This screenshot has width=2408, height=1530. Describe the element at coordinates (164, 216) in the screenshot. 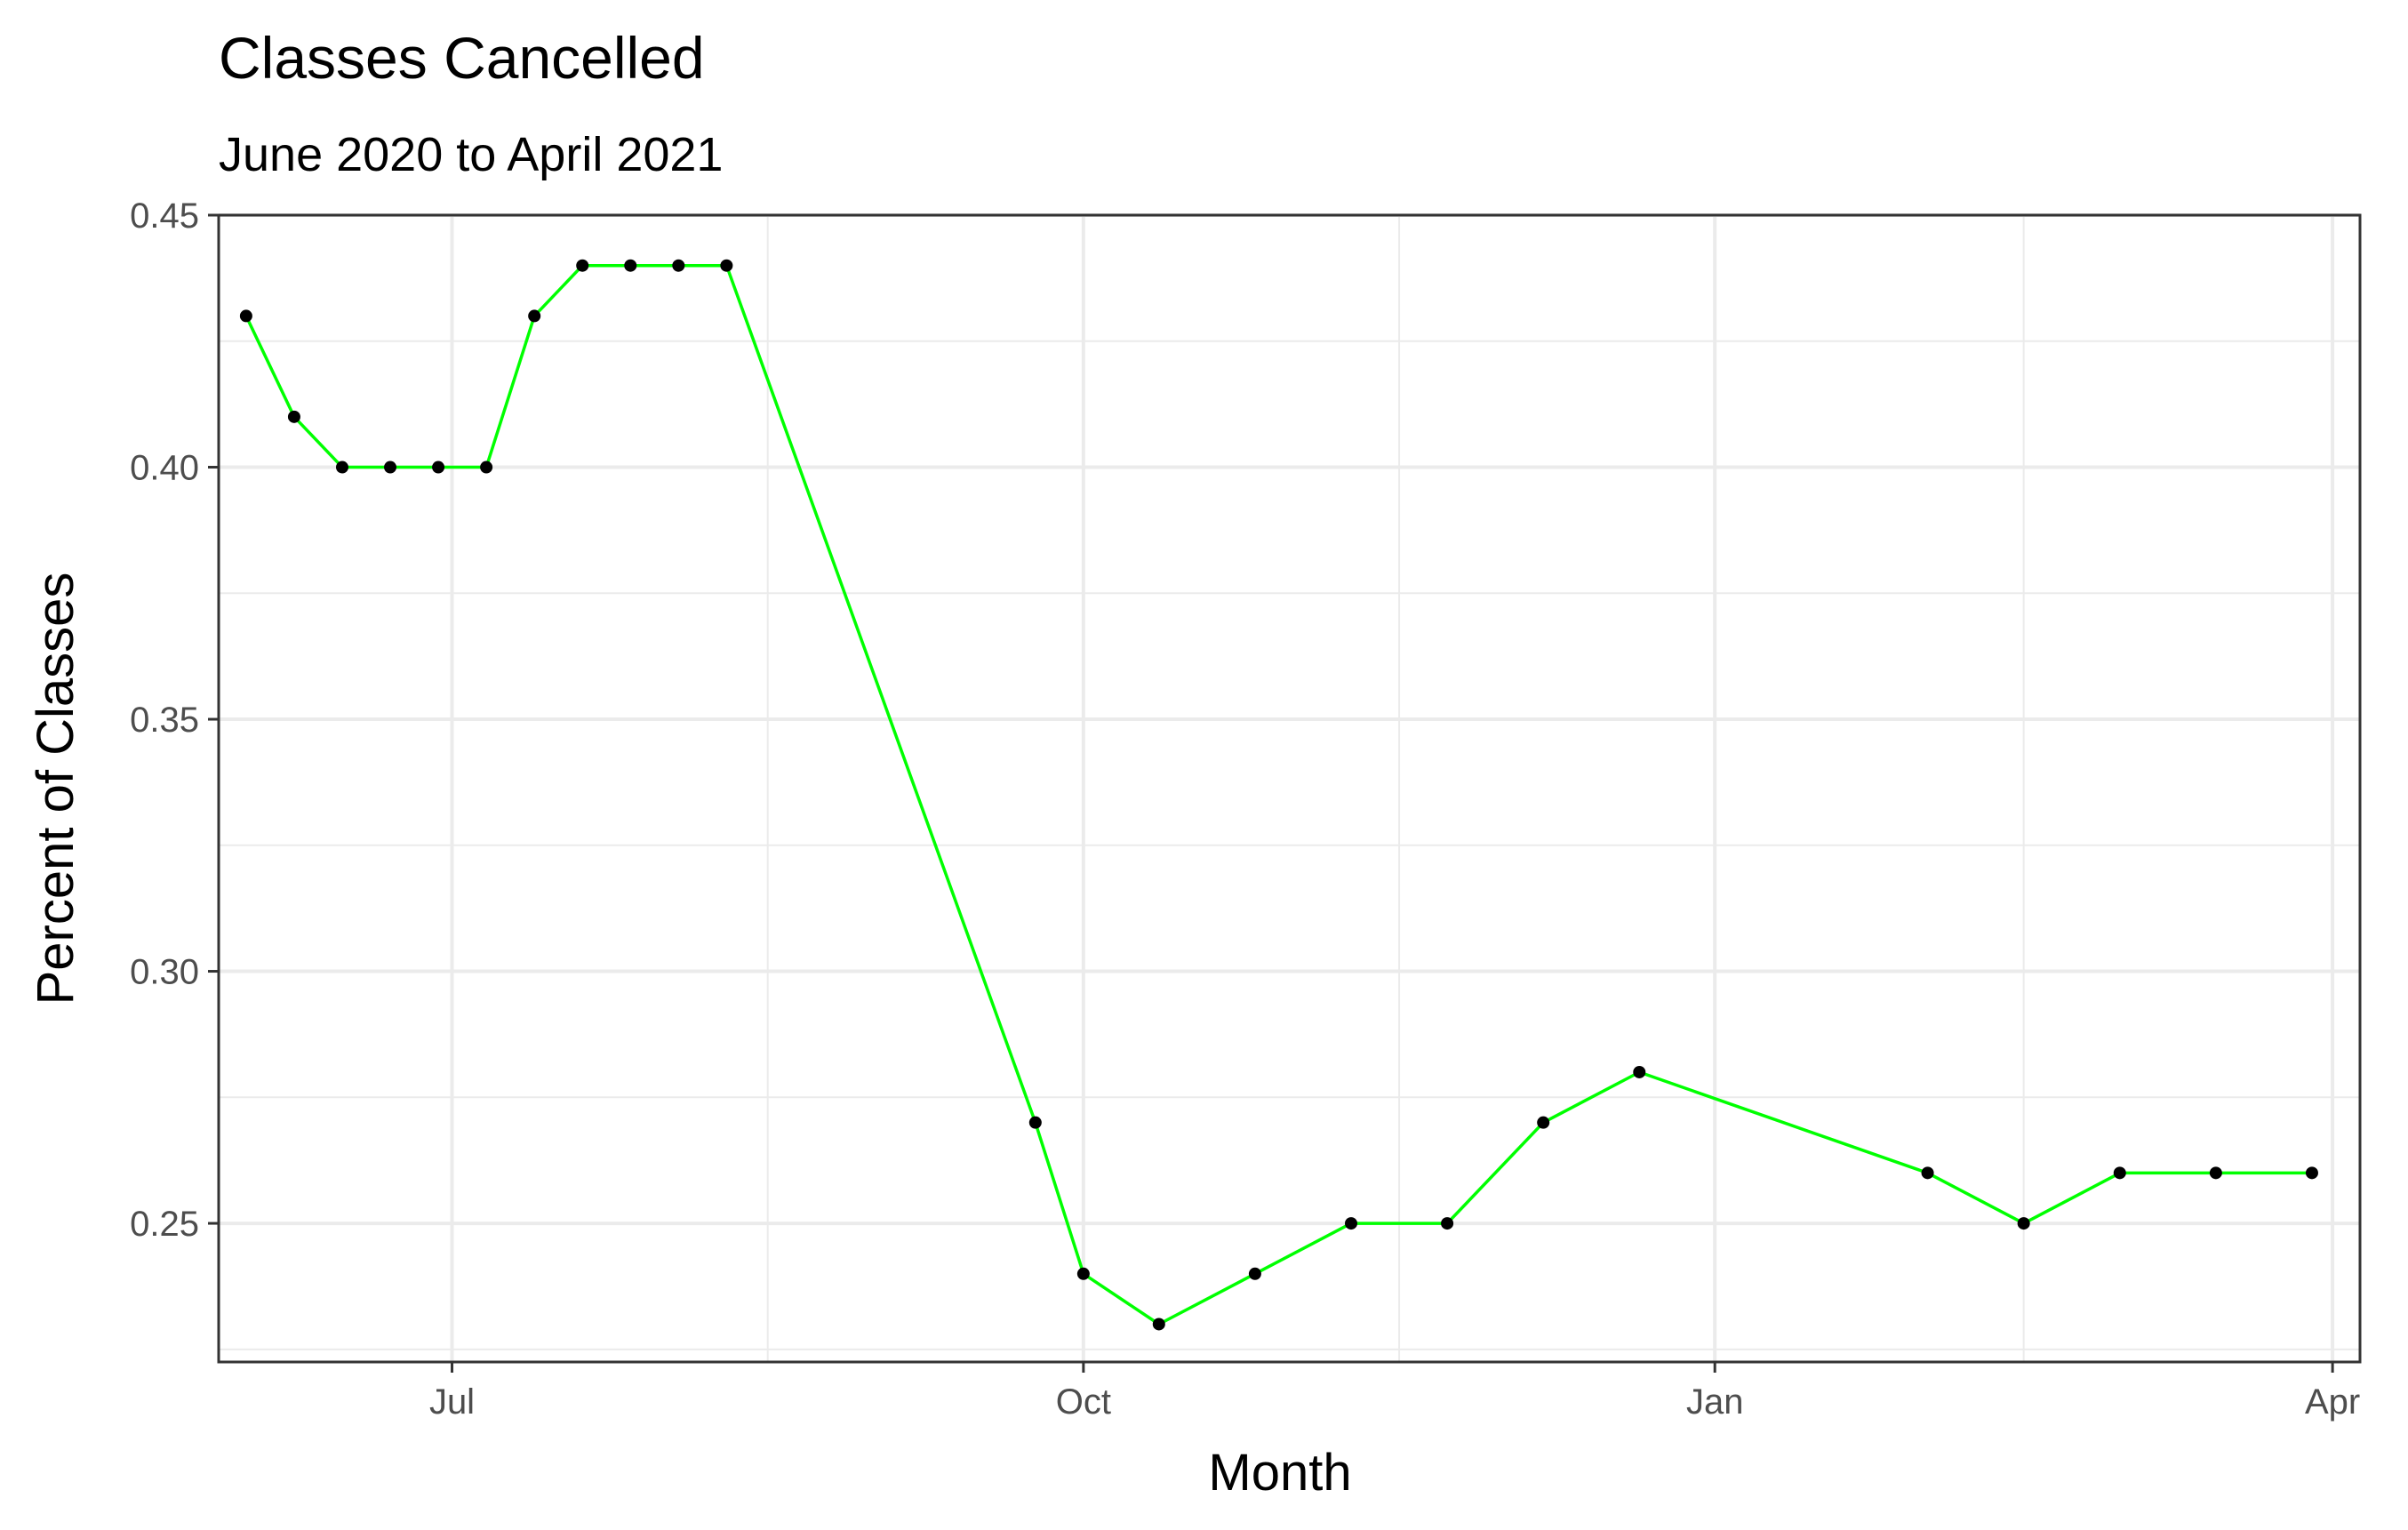

I see `y-tick-label: 0.45` at that location.